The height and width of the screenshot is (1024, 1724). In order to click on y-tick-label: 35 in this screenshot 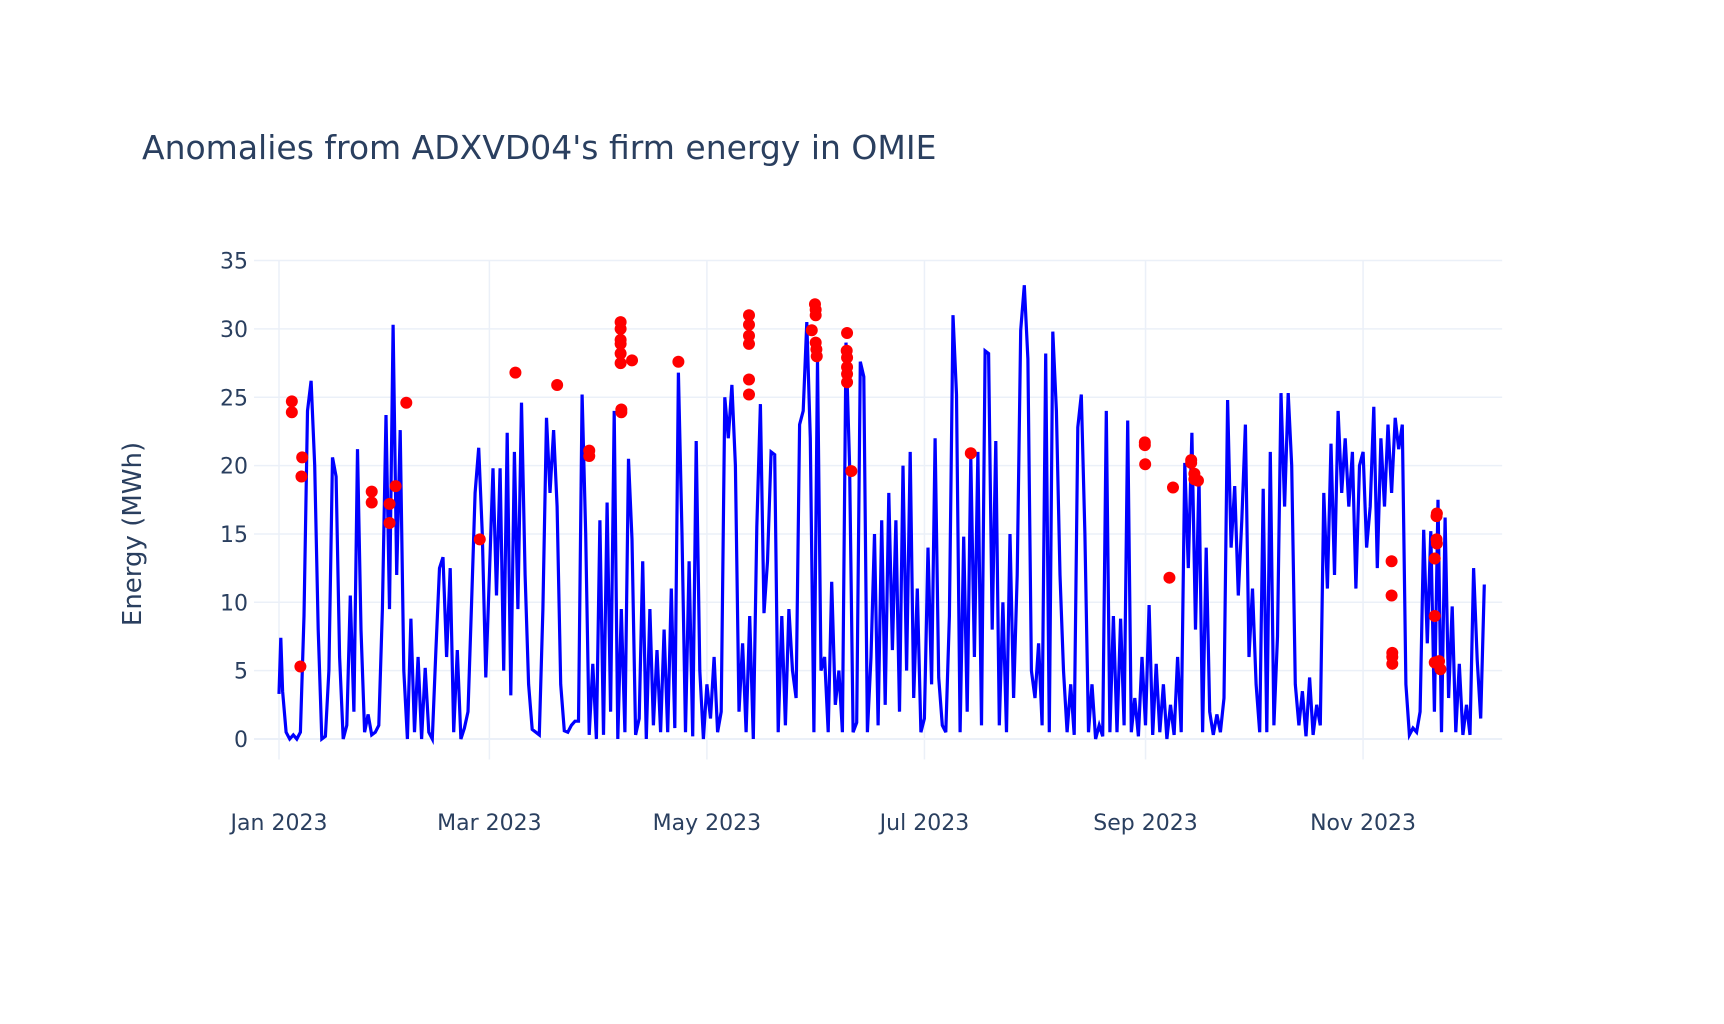, I will do `click(234, 262)`.